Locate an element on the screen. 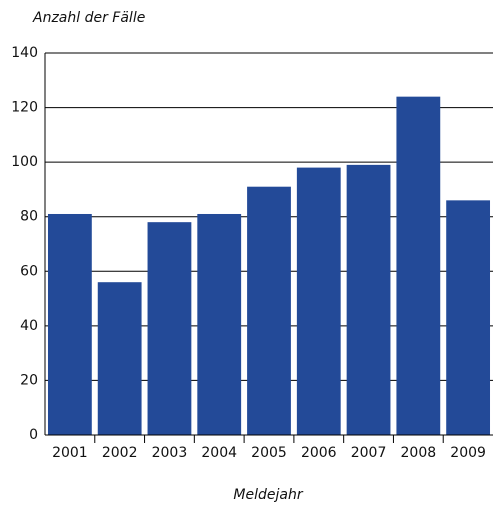 This screenshot has height=507, width=493. y-tick-label: 80 is located at coordinates (29, 217).